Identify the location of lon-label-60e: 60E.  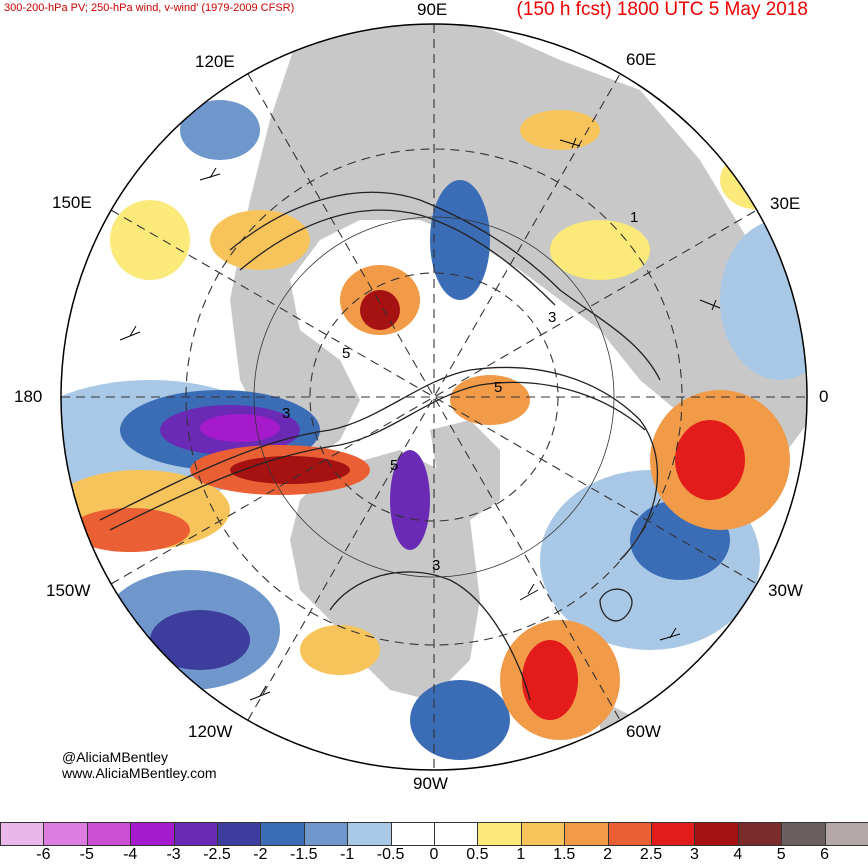
(641, 59).